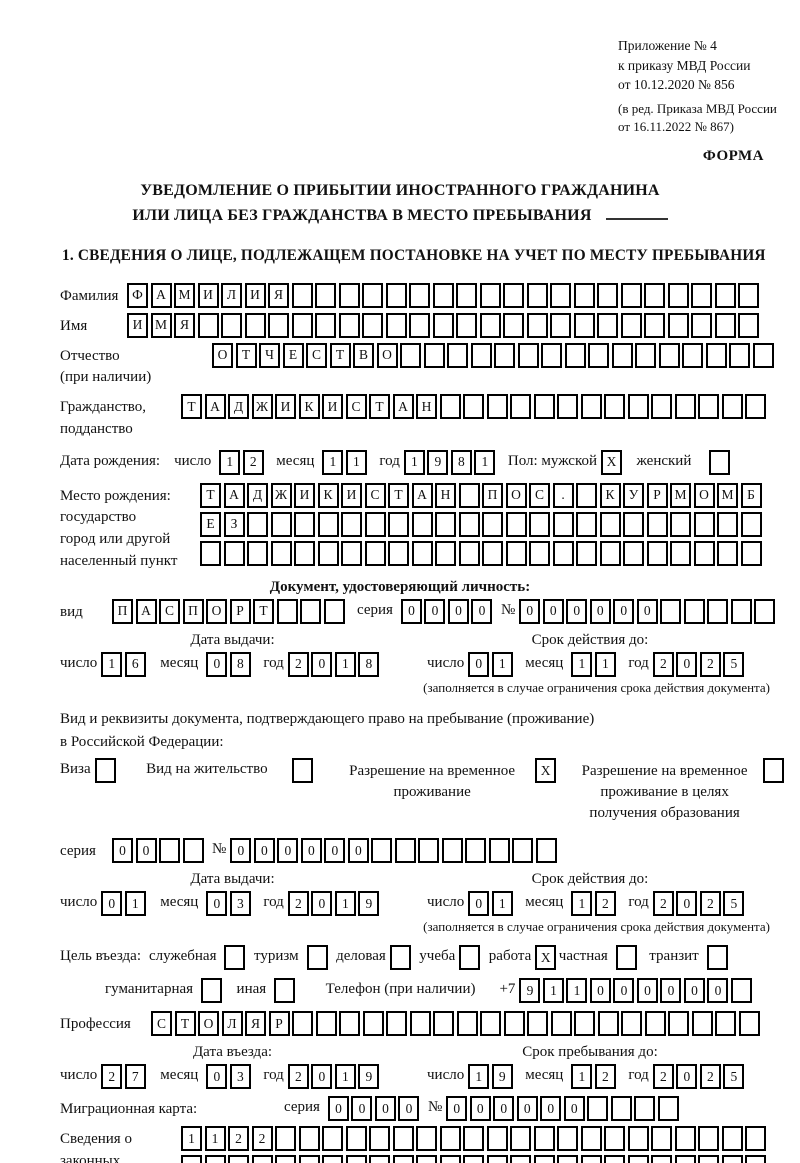 This screenshot has height=1163, width=800. I want to click on form-cell: Ф, so click(137, 295).